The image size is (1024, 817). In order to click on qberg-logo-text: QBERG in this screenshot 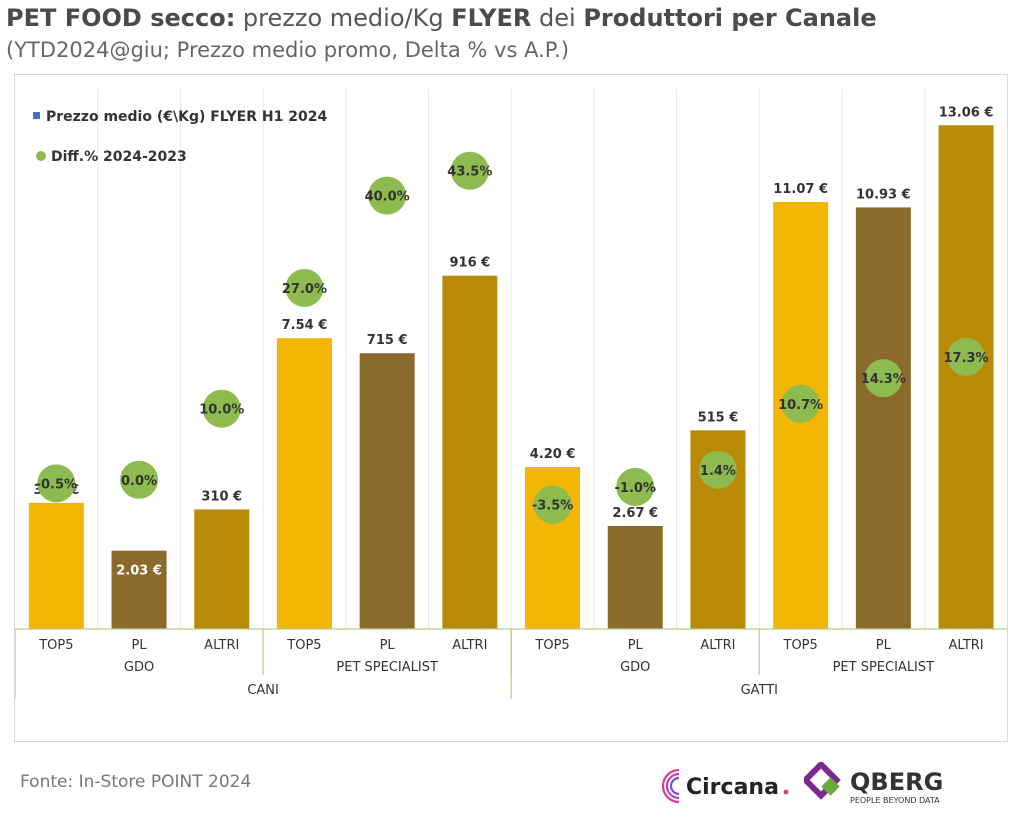, I will do `click(896, 782)`.